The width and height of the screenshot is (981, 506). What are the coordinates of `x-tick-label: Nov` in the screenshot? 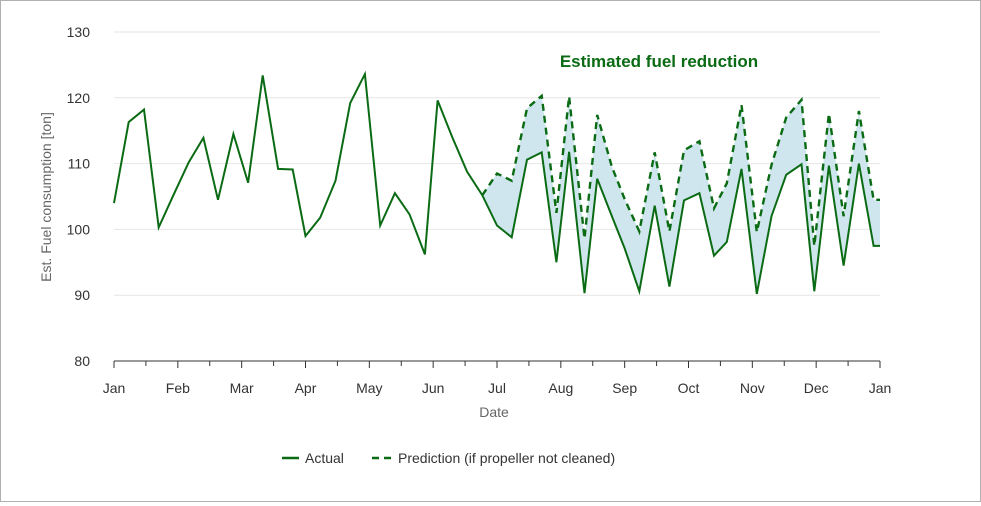 It's located at (752, 388).